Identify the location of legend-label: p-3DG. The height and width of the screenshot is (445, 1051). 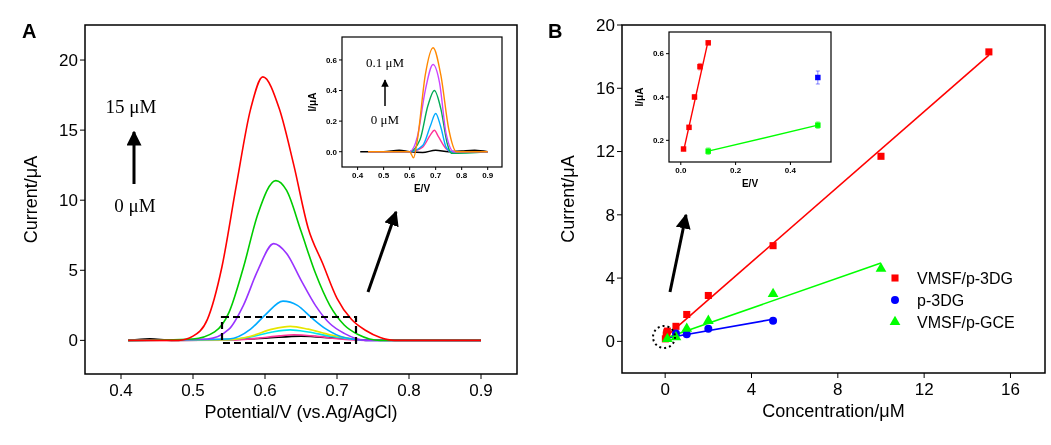
(941, 300).